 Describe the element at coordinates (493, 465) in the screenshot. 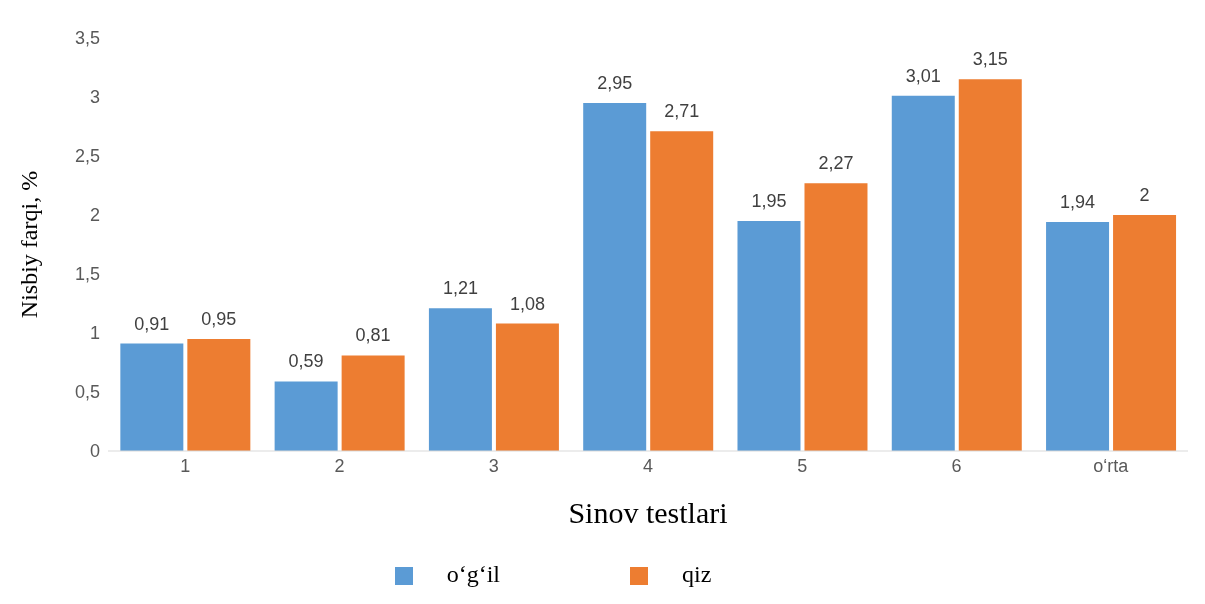

I see `x-tick-label: 3` at that location.